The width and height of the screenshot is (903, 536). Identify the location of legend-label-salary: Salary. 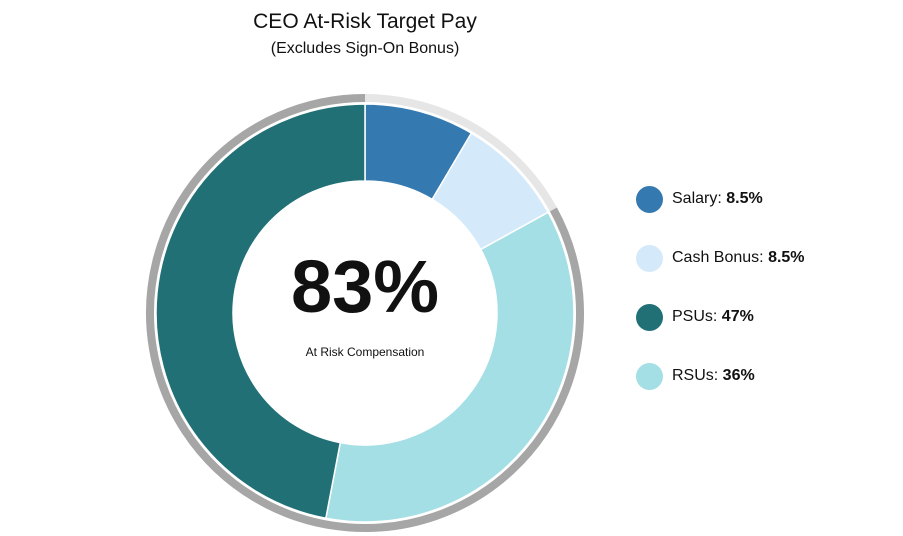
(695, 198).